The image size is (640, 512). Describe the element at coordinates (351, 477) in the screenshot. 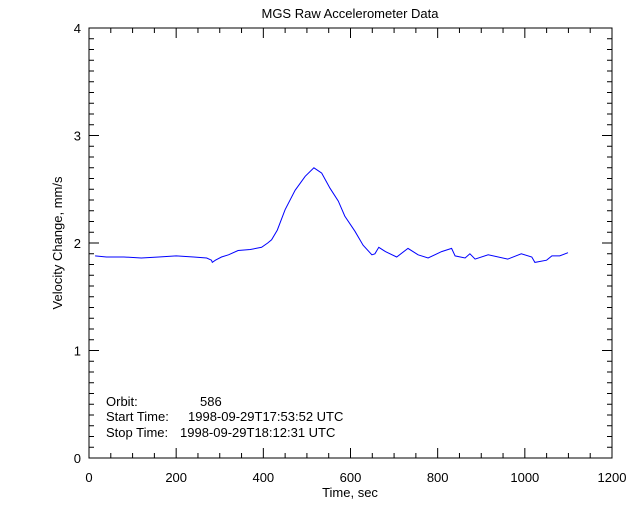

I see `x-tick-label: 600` at that location.